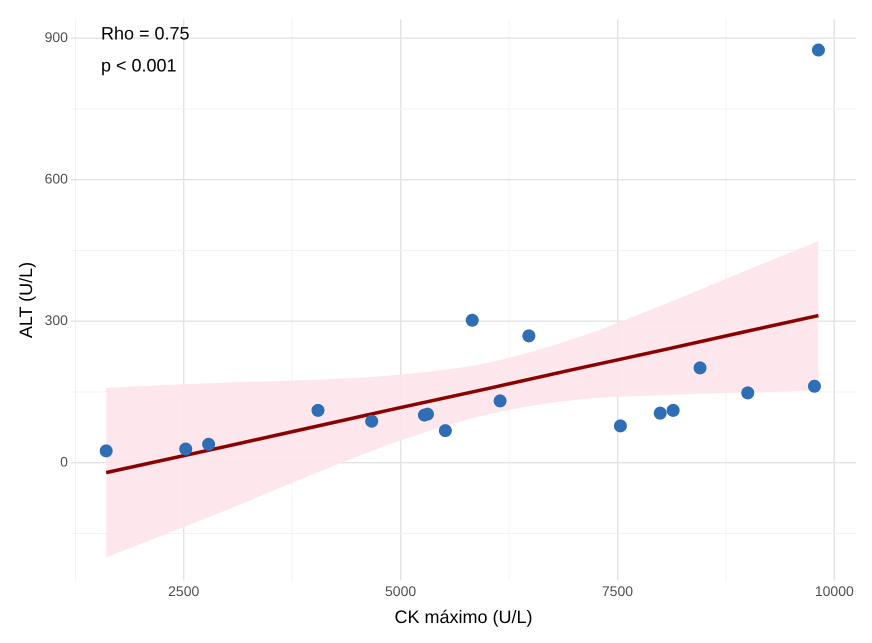 This screenshot has height=643, width=872. What do you see at coordinates (463, 617) in the screenshot?
I see `x-axis-title: CK máximo (U/L)` at bounding box center [463, 617].